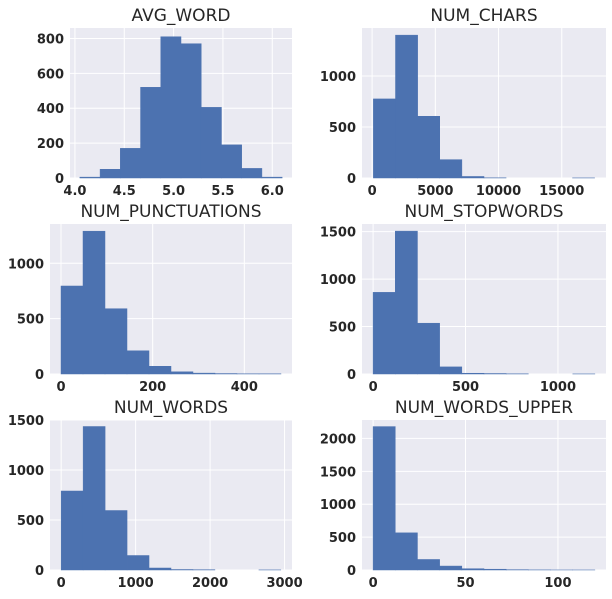 The height and width of the screenshot is (599, 612). Describe the element at coordinates (152, 387) in the screenshot. I see `x-tick-label: 200` at that location.